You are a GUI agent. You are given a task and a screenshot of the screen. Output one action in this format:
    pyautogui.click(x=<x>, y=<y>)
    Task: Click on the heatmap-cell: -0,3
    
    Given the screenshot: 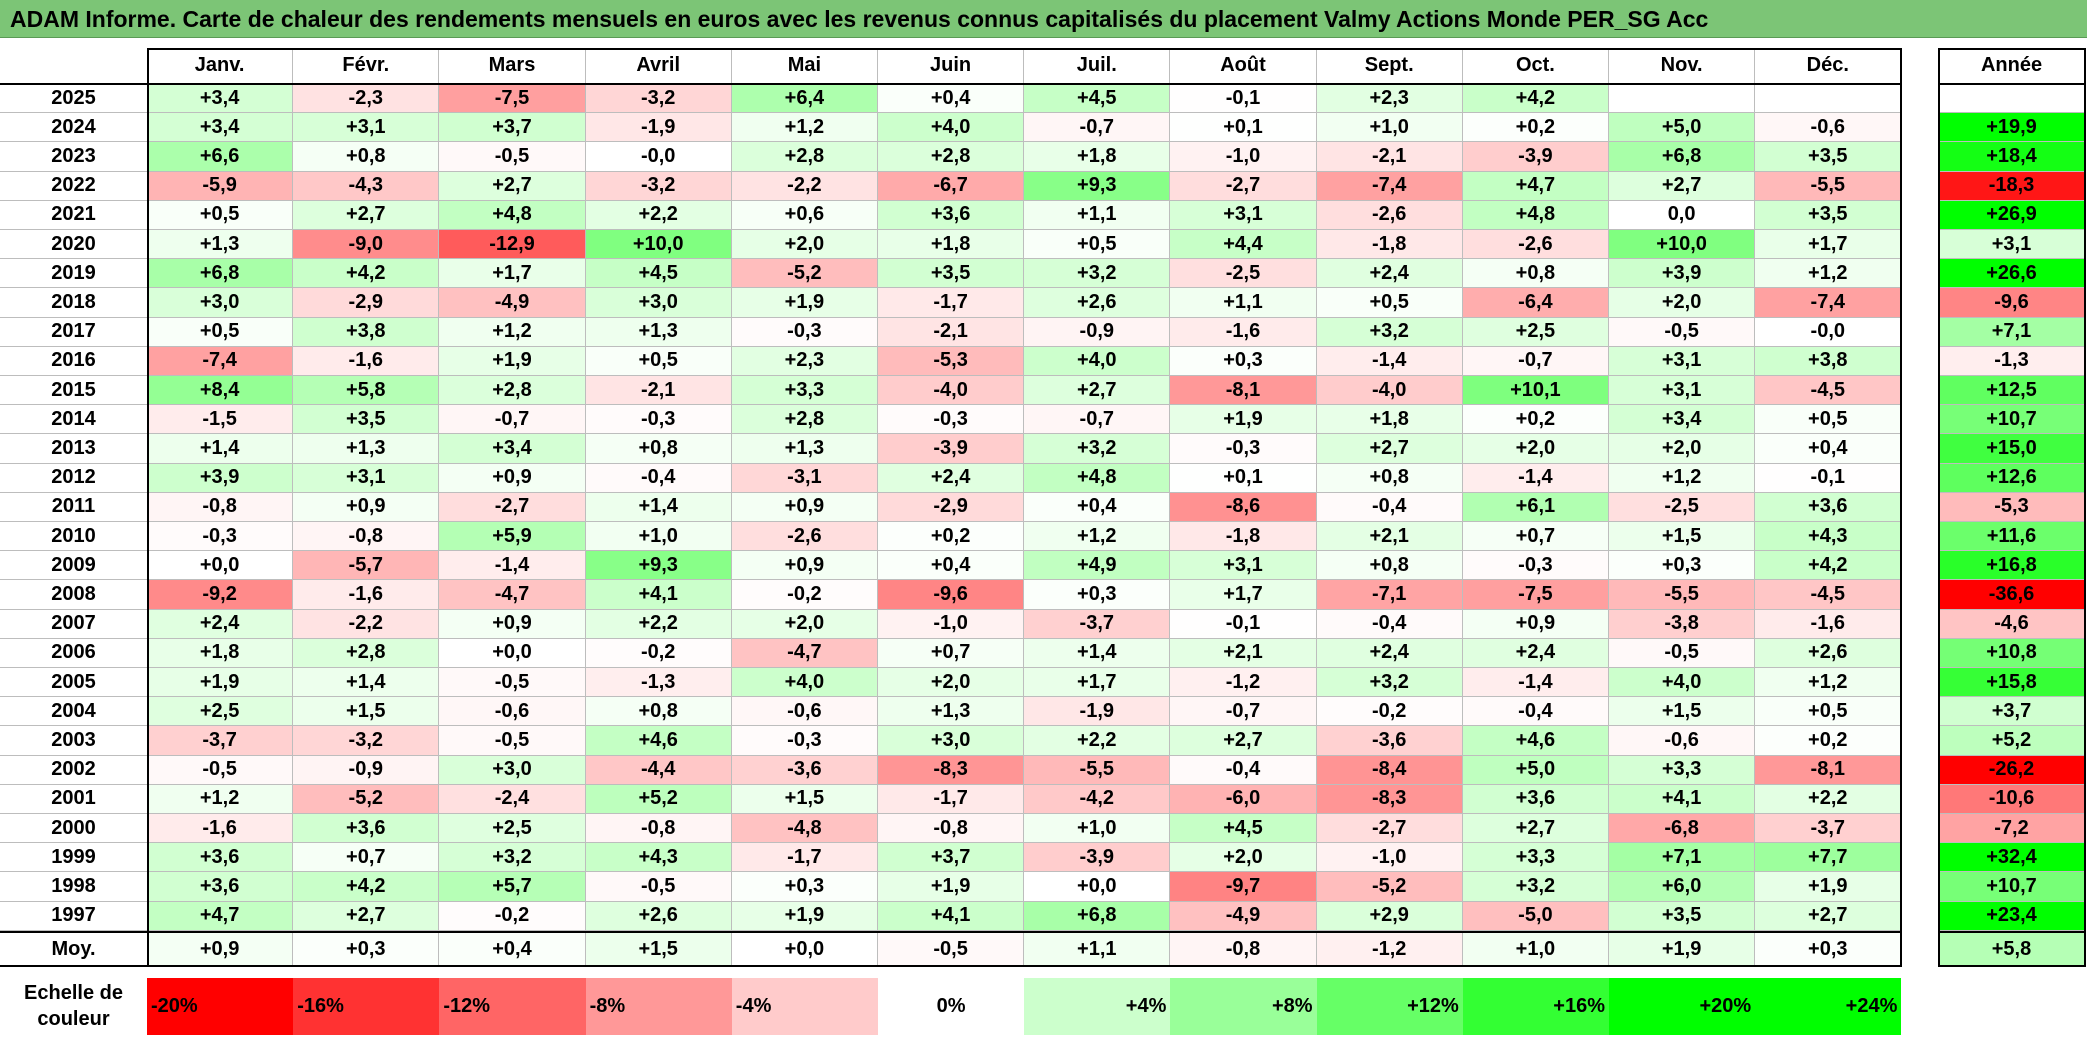 What is the action you would take?
    pyautogui.click(x=804, y=741)
    